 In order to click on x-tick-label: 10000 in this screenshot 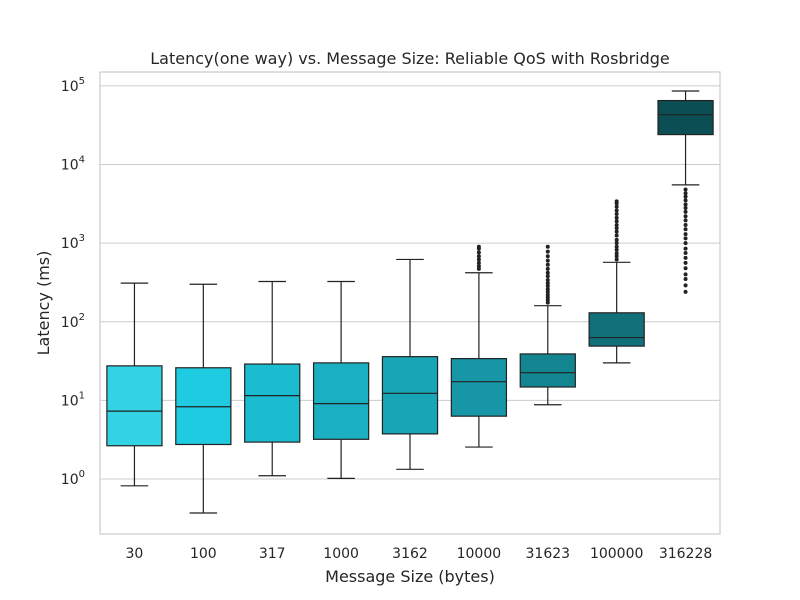, I will do `click(479, 554)`.